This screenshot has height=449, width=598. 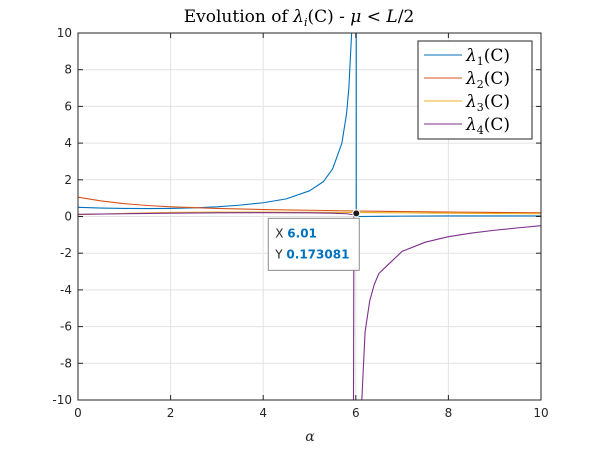 What do you see at coordinates (66, 363) in the screenshot?
I see `y-tick-label: -8` at bounding box center [66, 363].